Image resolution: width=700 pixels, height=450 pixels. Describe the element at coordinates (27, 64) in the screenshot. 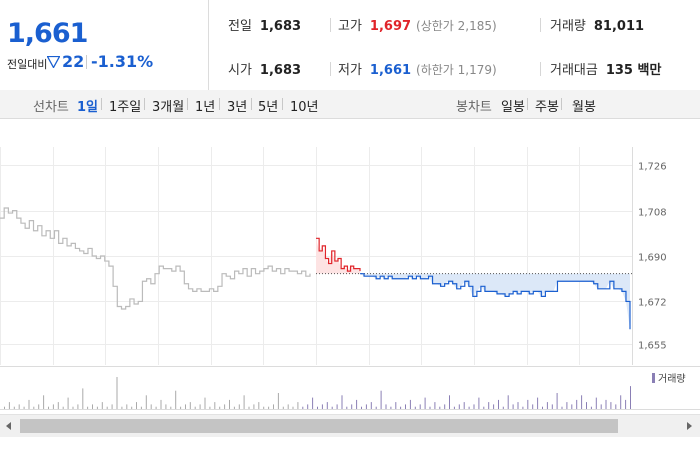

I see `change-label: 전일대비` at that location.